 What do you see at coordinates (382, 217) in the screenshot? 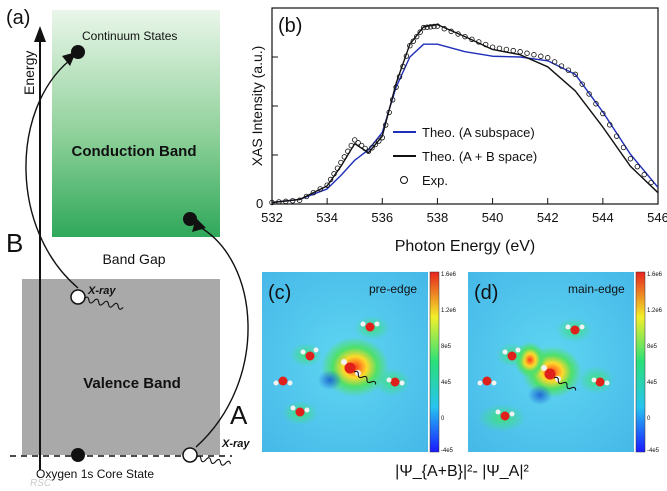
I see `x-tick-label: 536` at bounding box center [382, 217].